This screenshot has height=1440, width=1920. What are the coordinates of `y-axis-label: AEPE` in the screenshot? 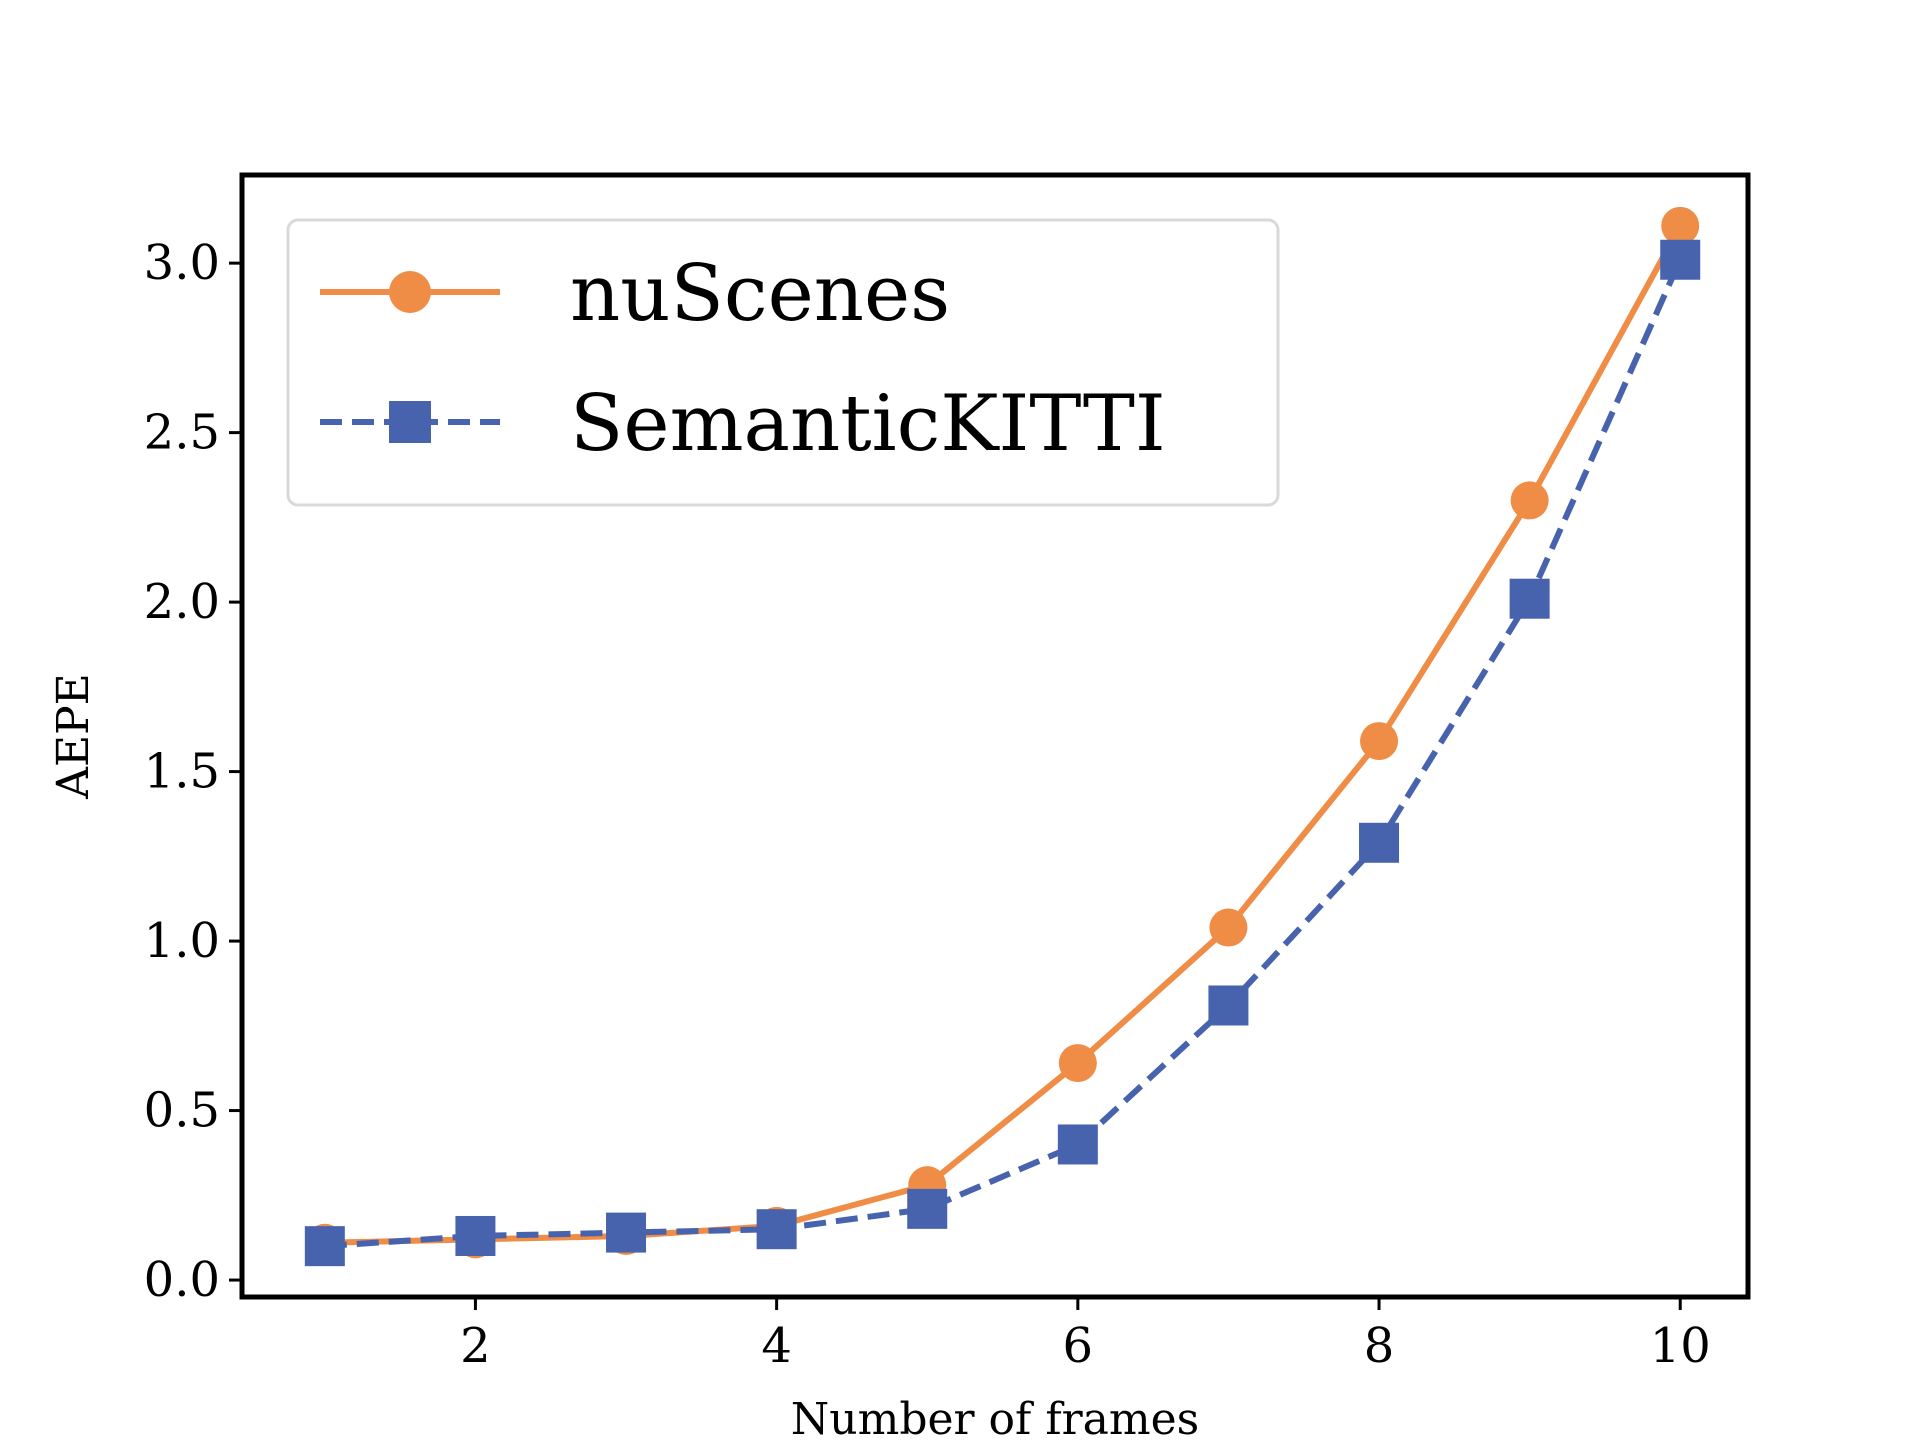 It's located at (73, 736).